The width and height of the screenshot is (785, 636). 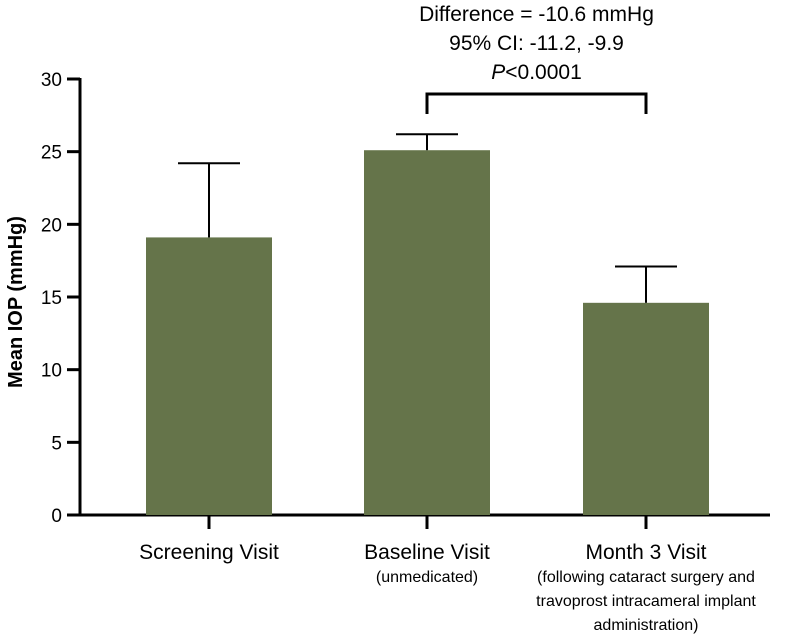 I want to click on category-label-3: Month 3 Visit, so click(x=645, y=552).